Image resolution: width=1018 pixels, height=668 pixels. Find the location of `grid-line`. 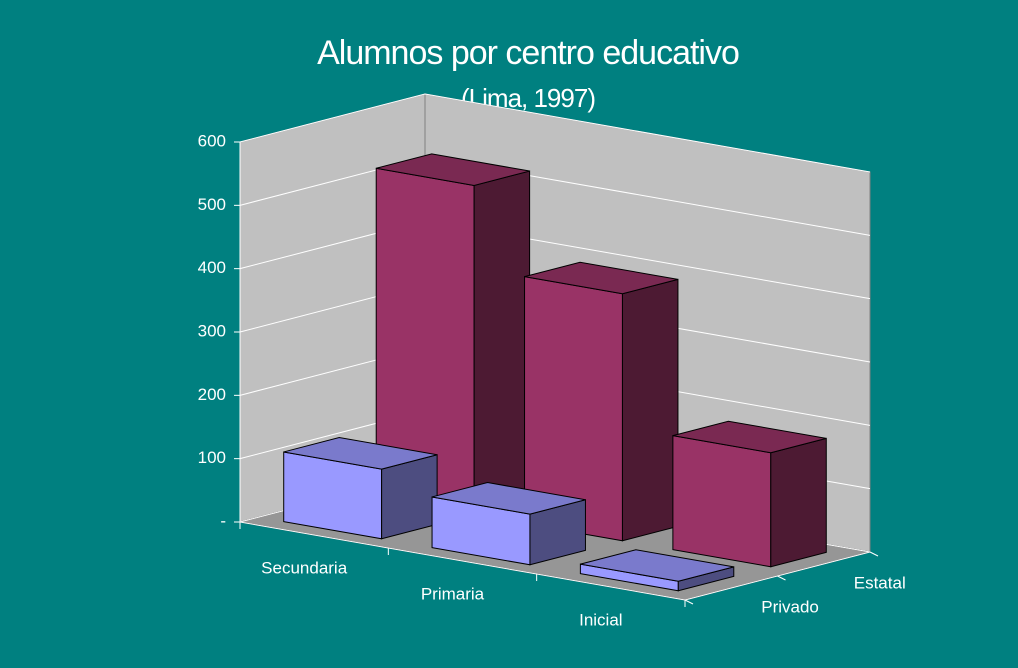

grid-line is located at coordinates (555, 133).